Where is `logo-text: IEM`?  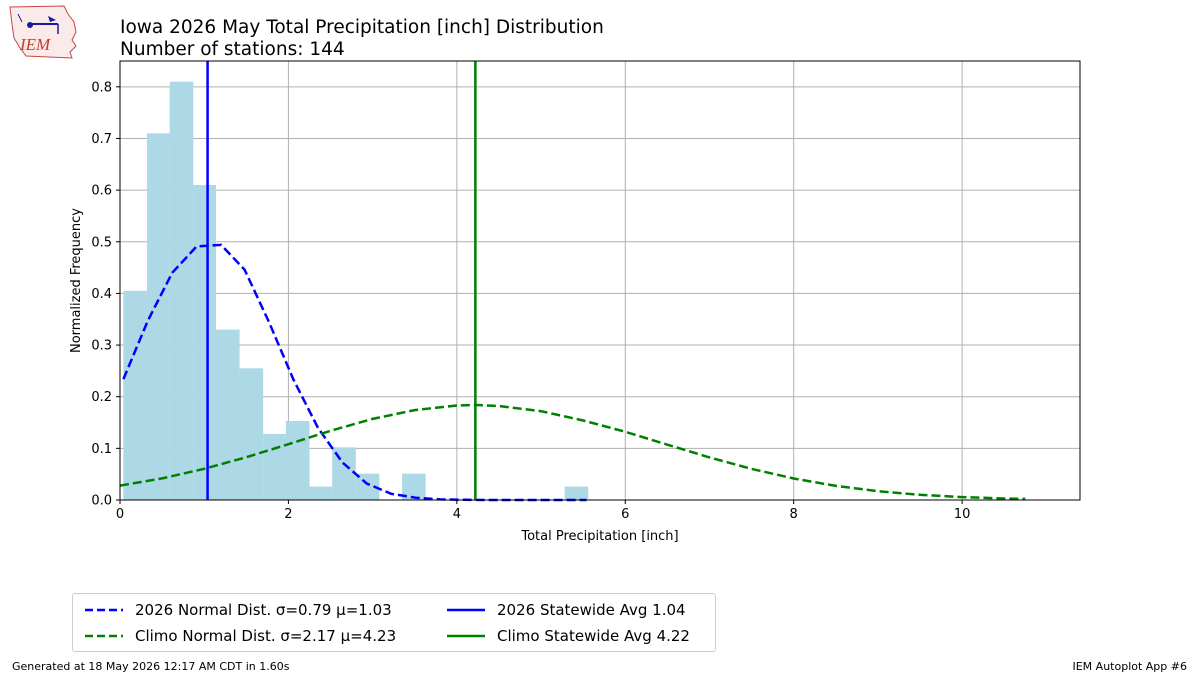
logo-text: IEM is located at coordinates (35, 44).